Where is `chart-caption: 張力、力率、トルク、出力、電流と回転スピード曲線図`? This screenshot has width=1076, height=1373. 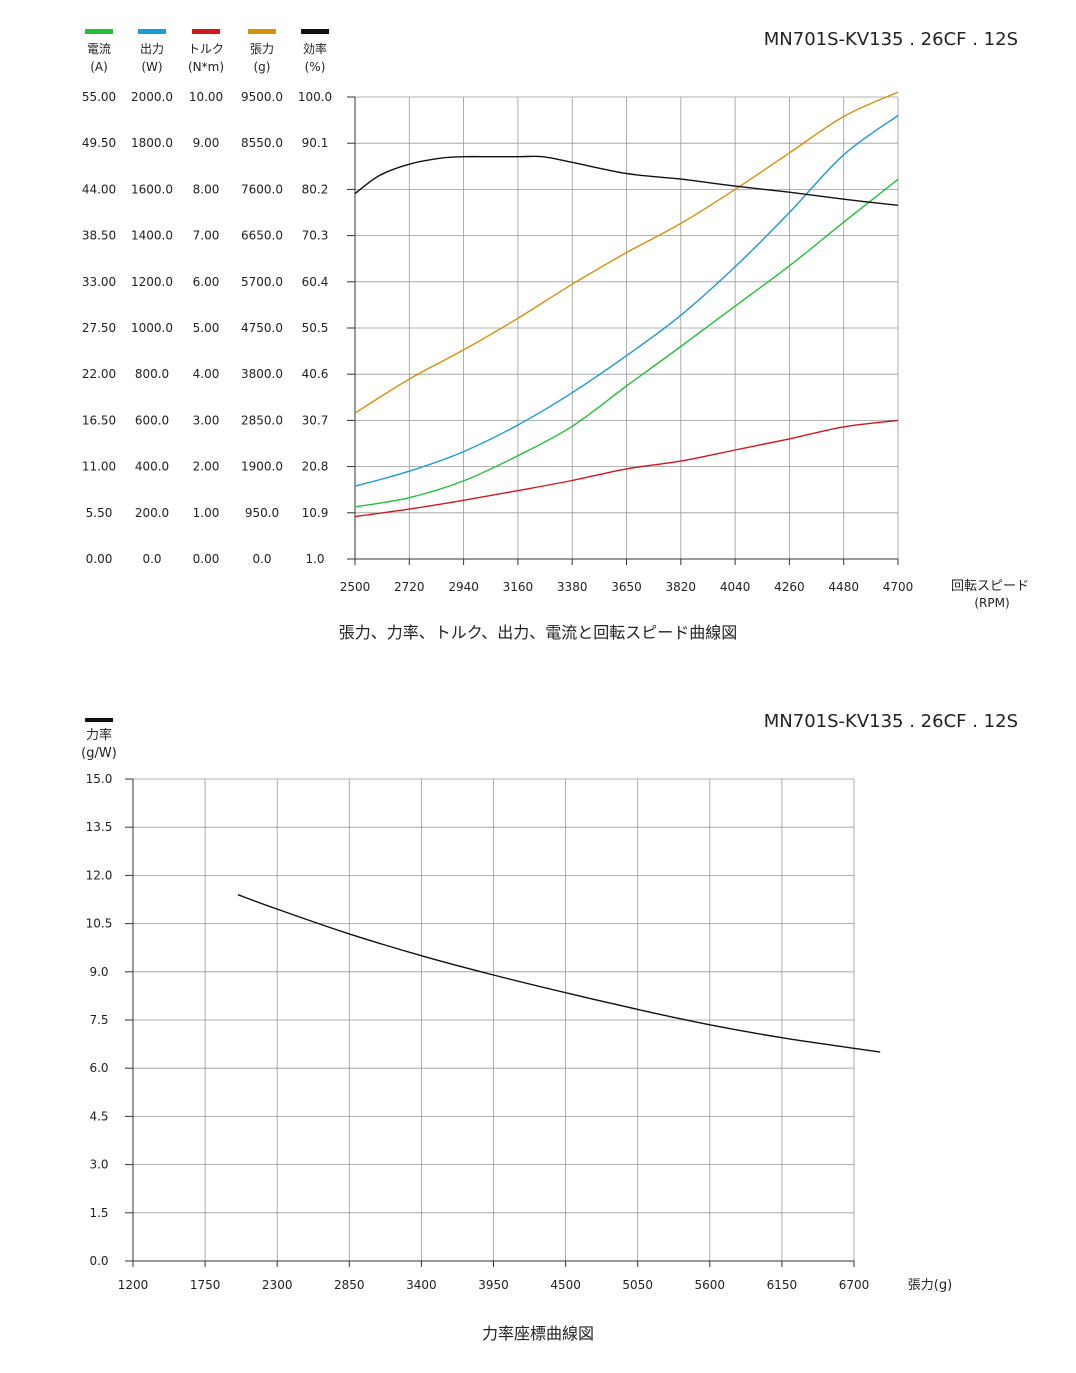 chart-caption: 張力、力率、トルク、出力、電流と回転スピード曲線図 is located at coordinates (538, 632).